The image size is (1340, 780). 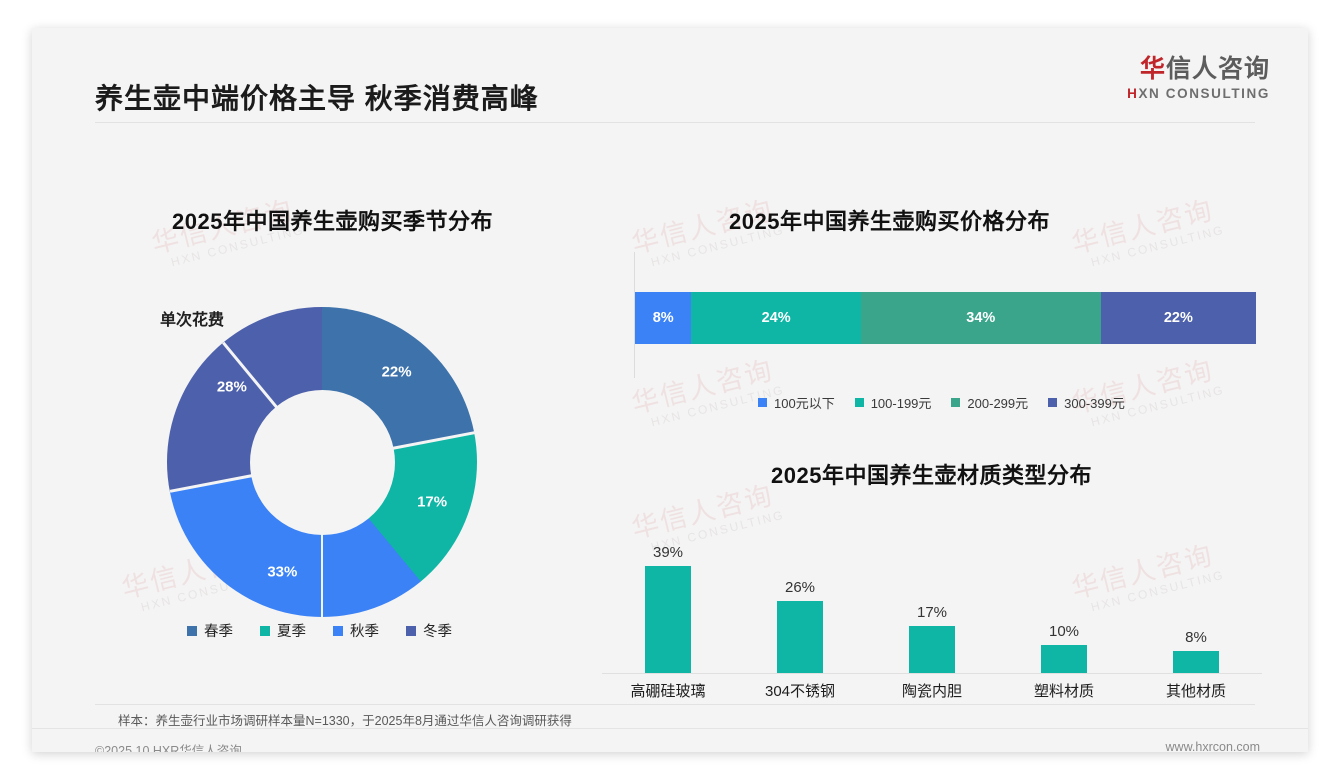 What do you see at coordinates (670, 728) in the screenshot?
I see `footer-divider` at bounding box center [670, 728].